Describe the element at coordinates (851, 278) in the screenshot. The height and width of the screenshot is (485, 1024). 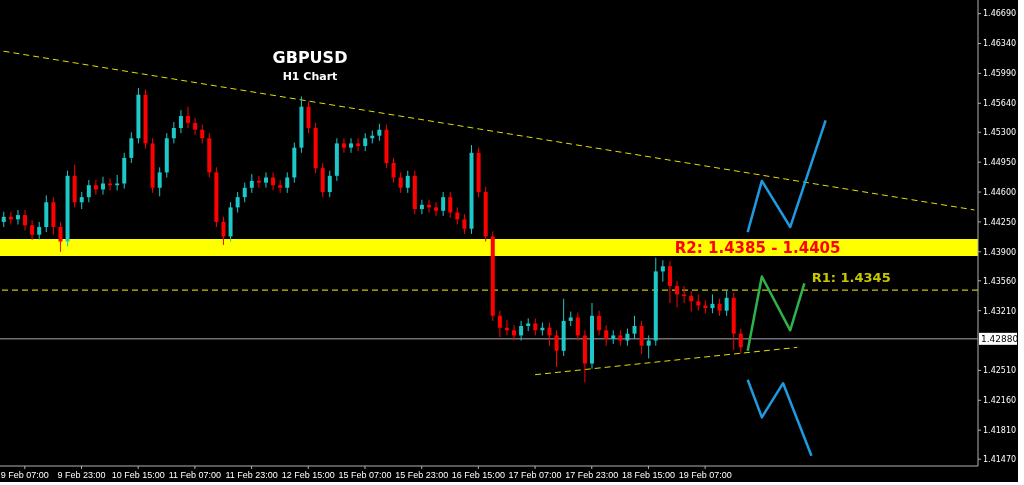
I see `ref-line-label: R1: 1.4345` at that location.